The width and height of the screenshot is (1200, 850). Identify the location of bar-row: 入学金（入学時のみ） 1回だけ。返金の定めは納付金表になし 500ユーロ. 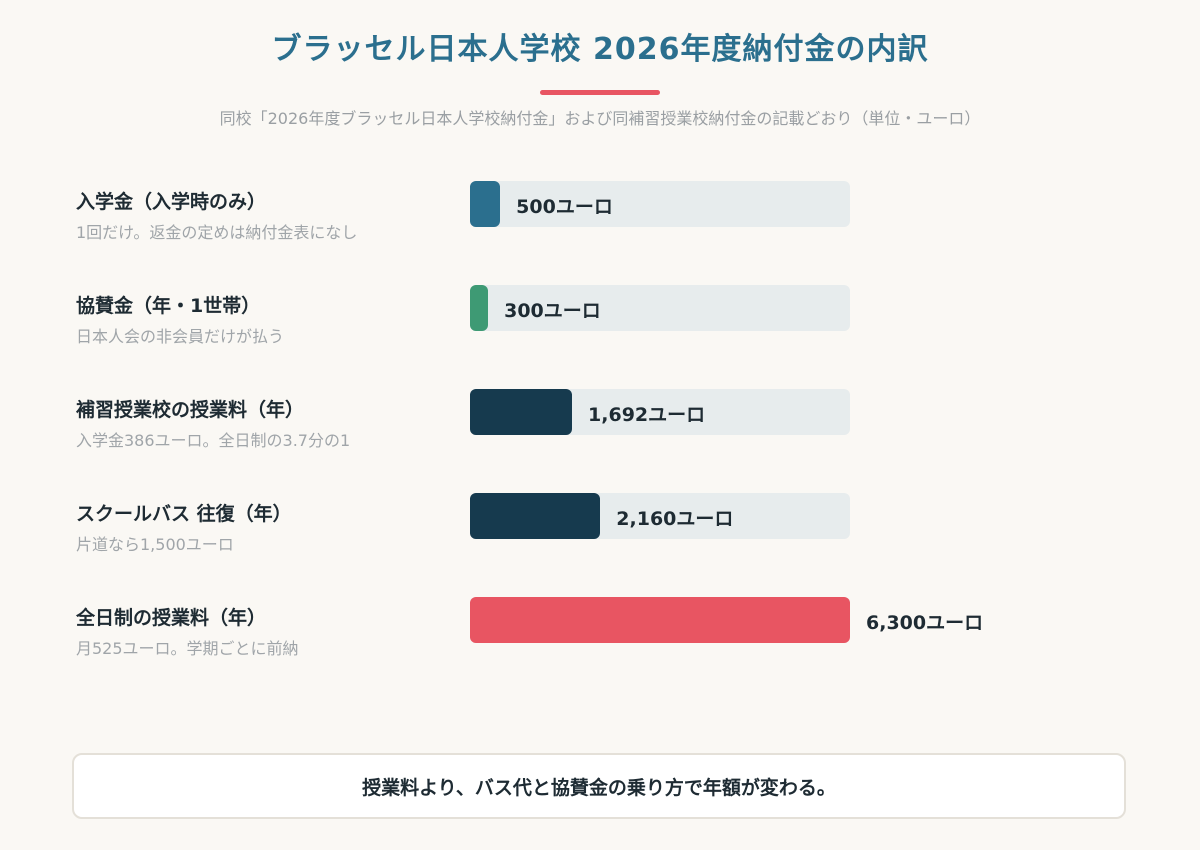
(600, 221).